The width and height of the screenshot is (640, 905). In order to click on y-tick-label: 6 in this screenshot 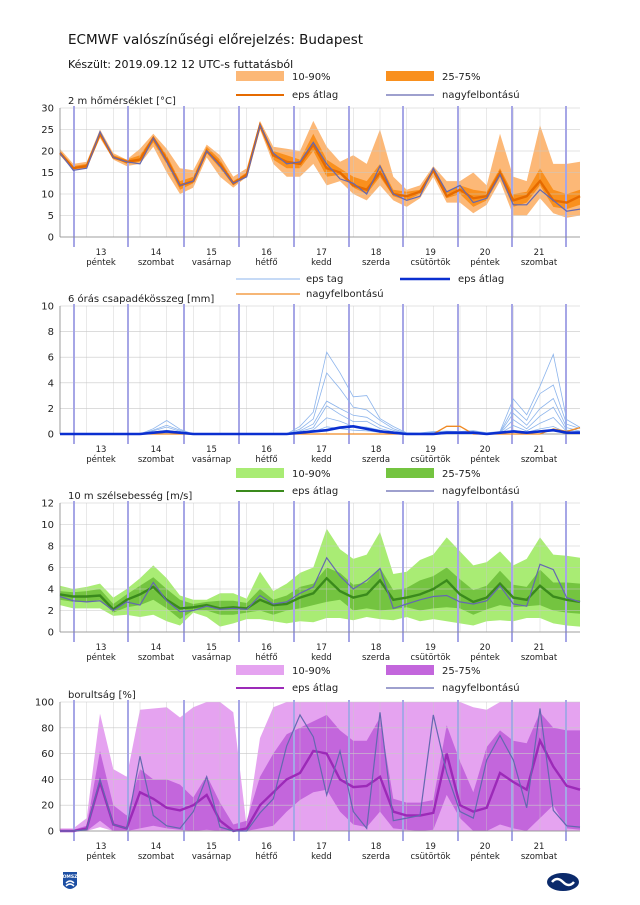, I will do `click(51, 568)`.